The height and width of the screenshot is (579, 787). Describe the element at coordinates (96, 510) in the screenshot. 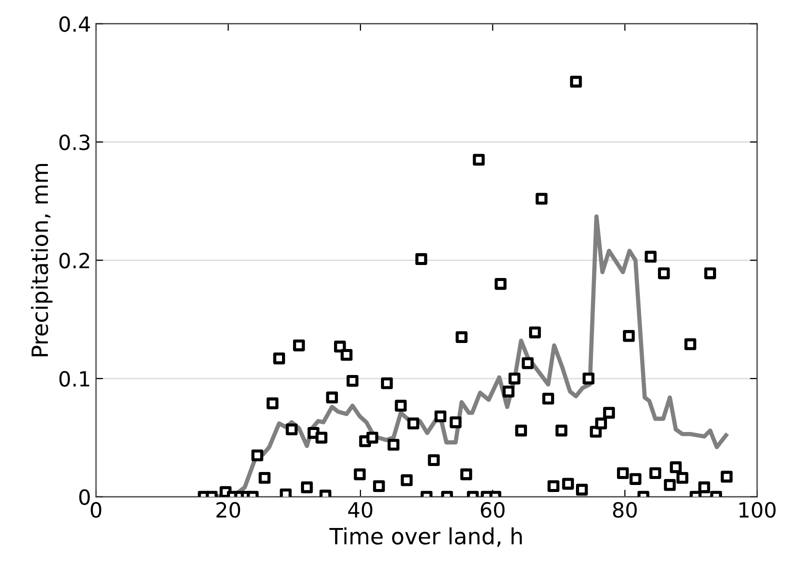

I see `x-tick-label: 0` at that location.